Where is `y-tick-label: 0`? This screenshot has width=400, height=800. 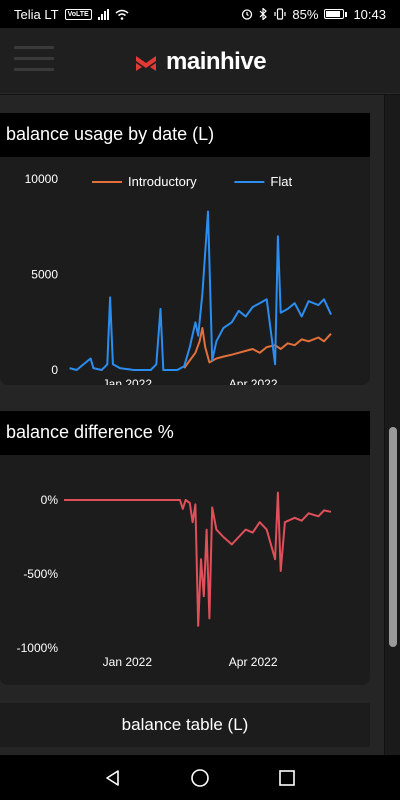
y-tick-label: 0 is located at coordinates (54, 370).